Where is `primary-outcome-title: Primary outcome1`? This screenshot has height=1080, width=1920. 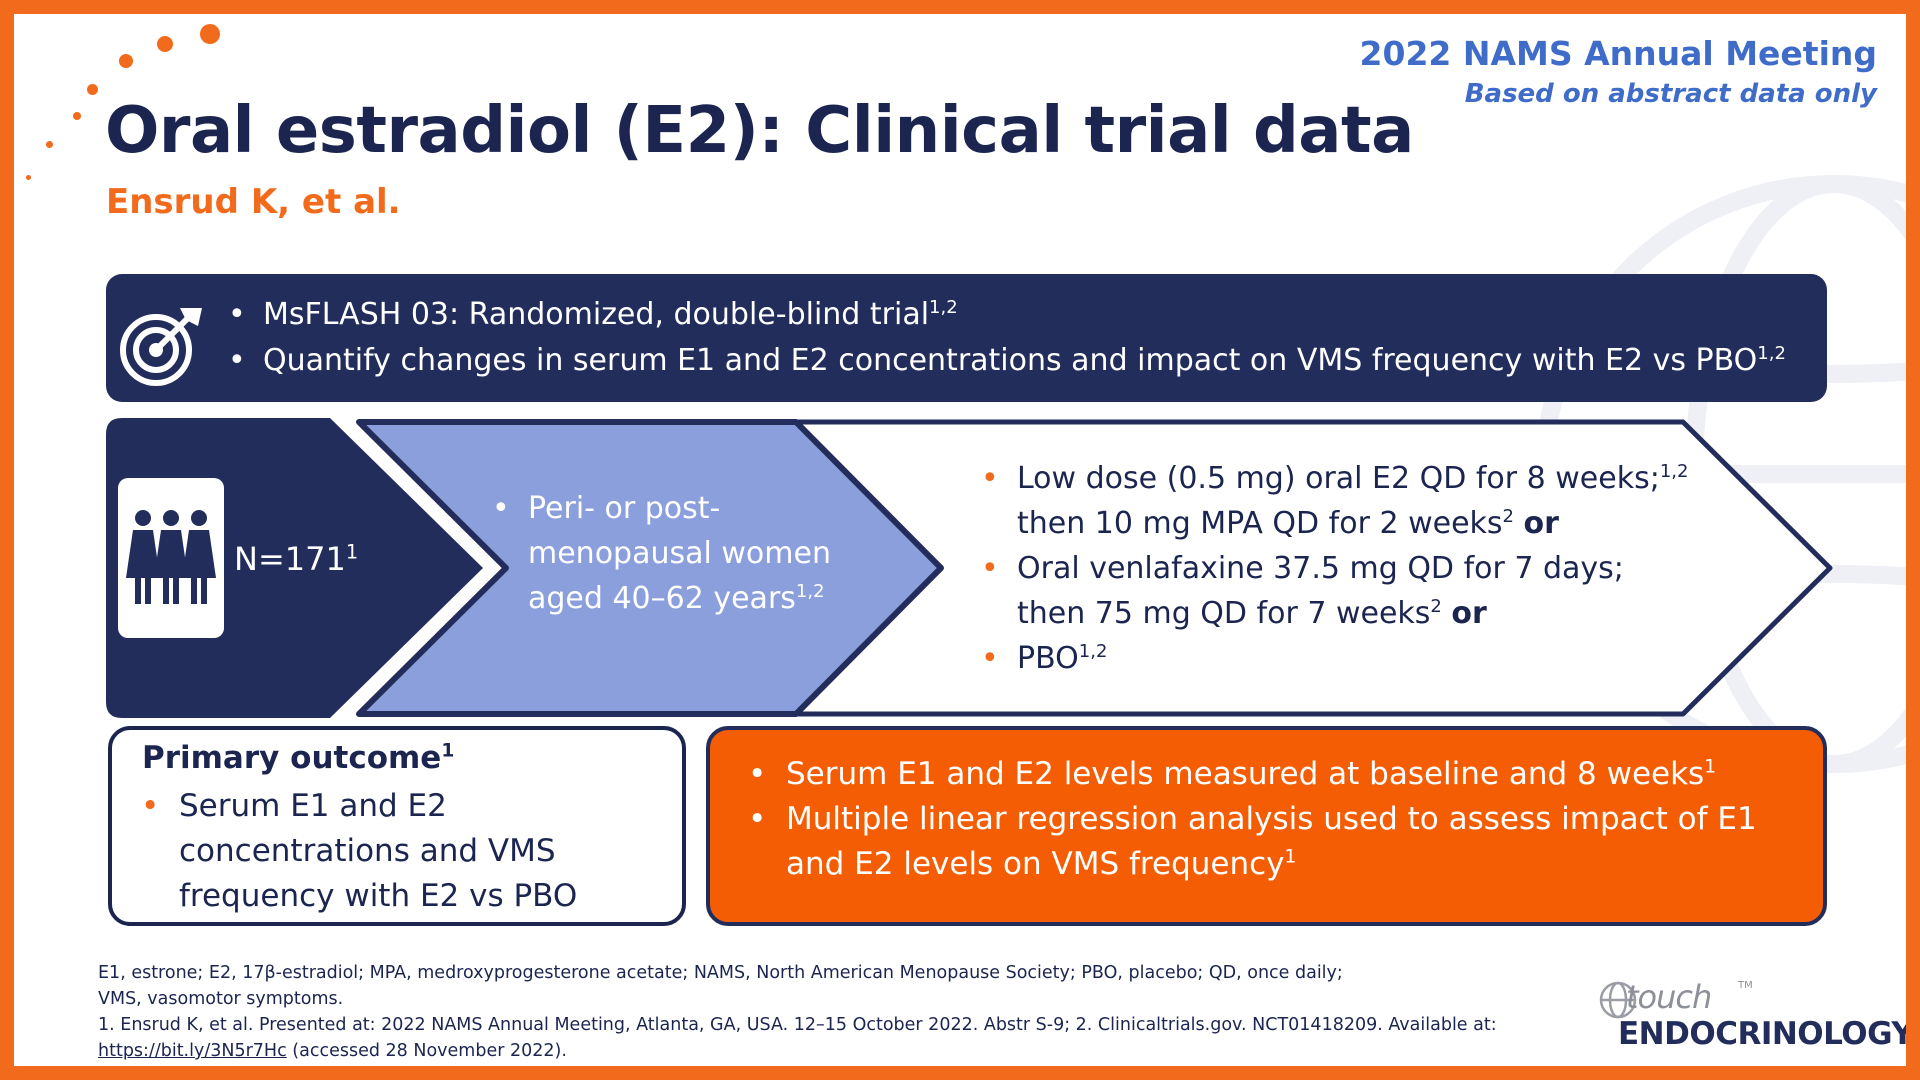
primary-outcome-title: Primary outcome1 is located at coordinates (298, 758).